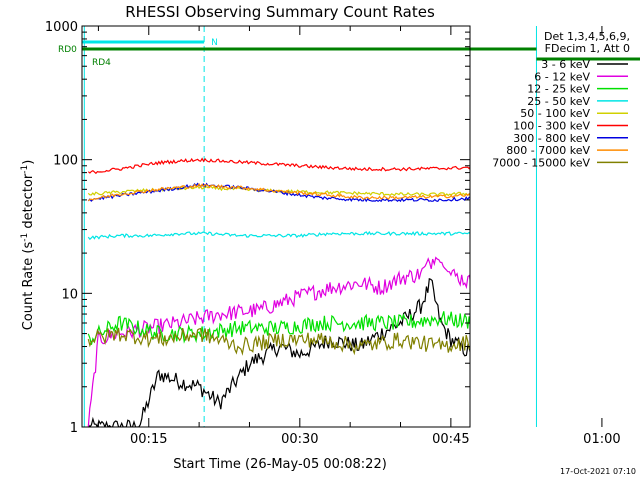 The width and height of the screenshot is (640, 480). I want to click on x-tick-label-2: 00:45, so click(450, 439).